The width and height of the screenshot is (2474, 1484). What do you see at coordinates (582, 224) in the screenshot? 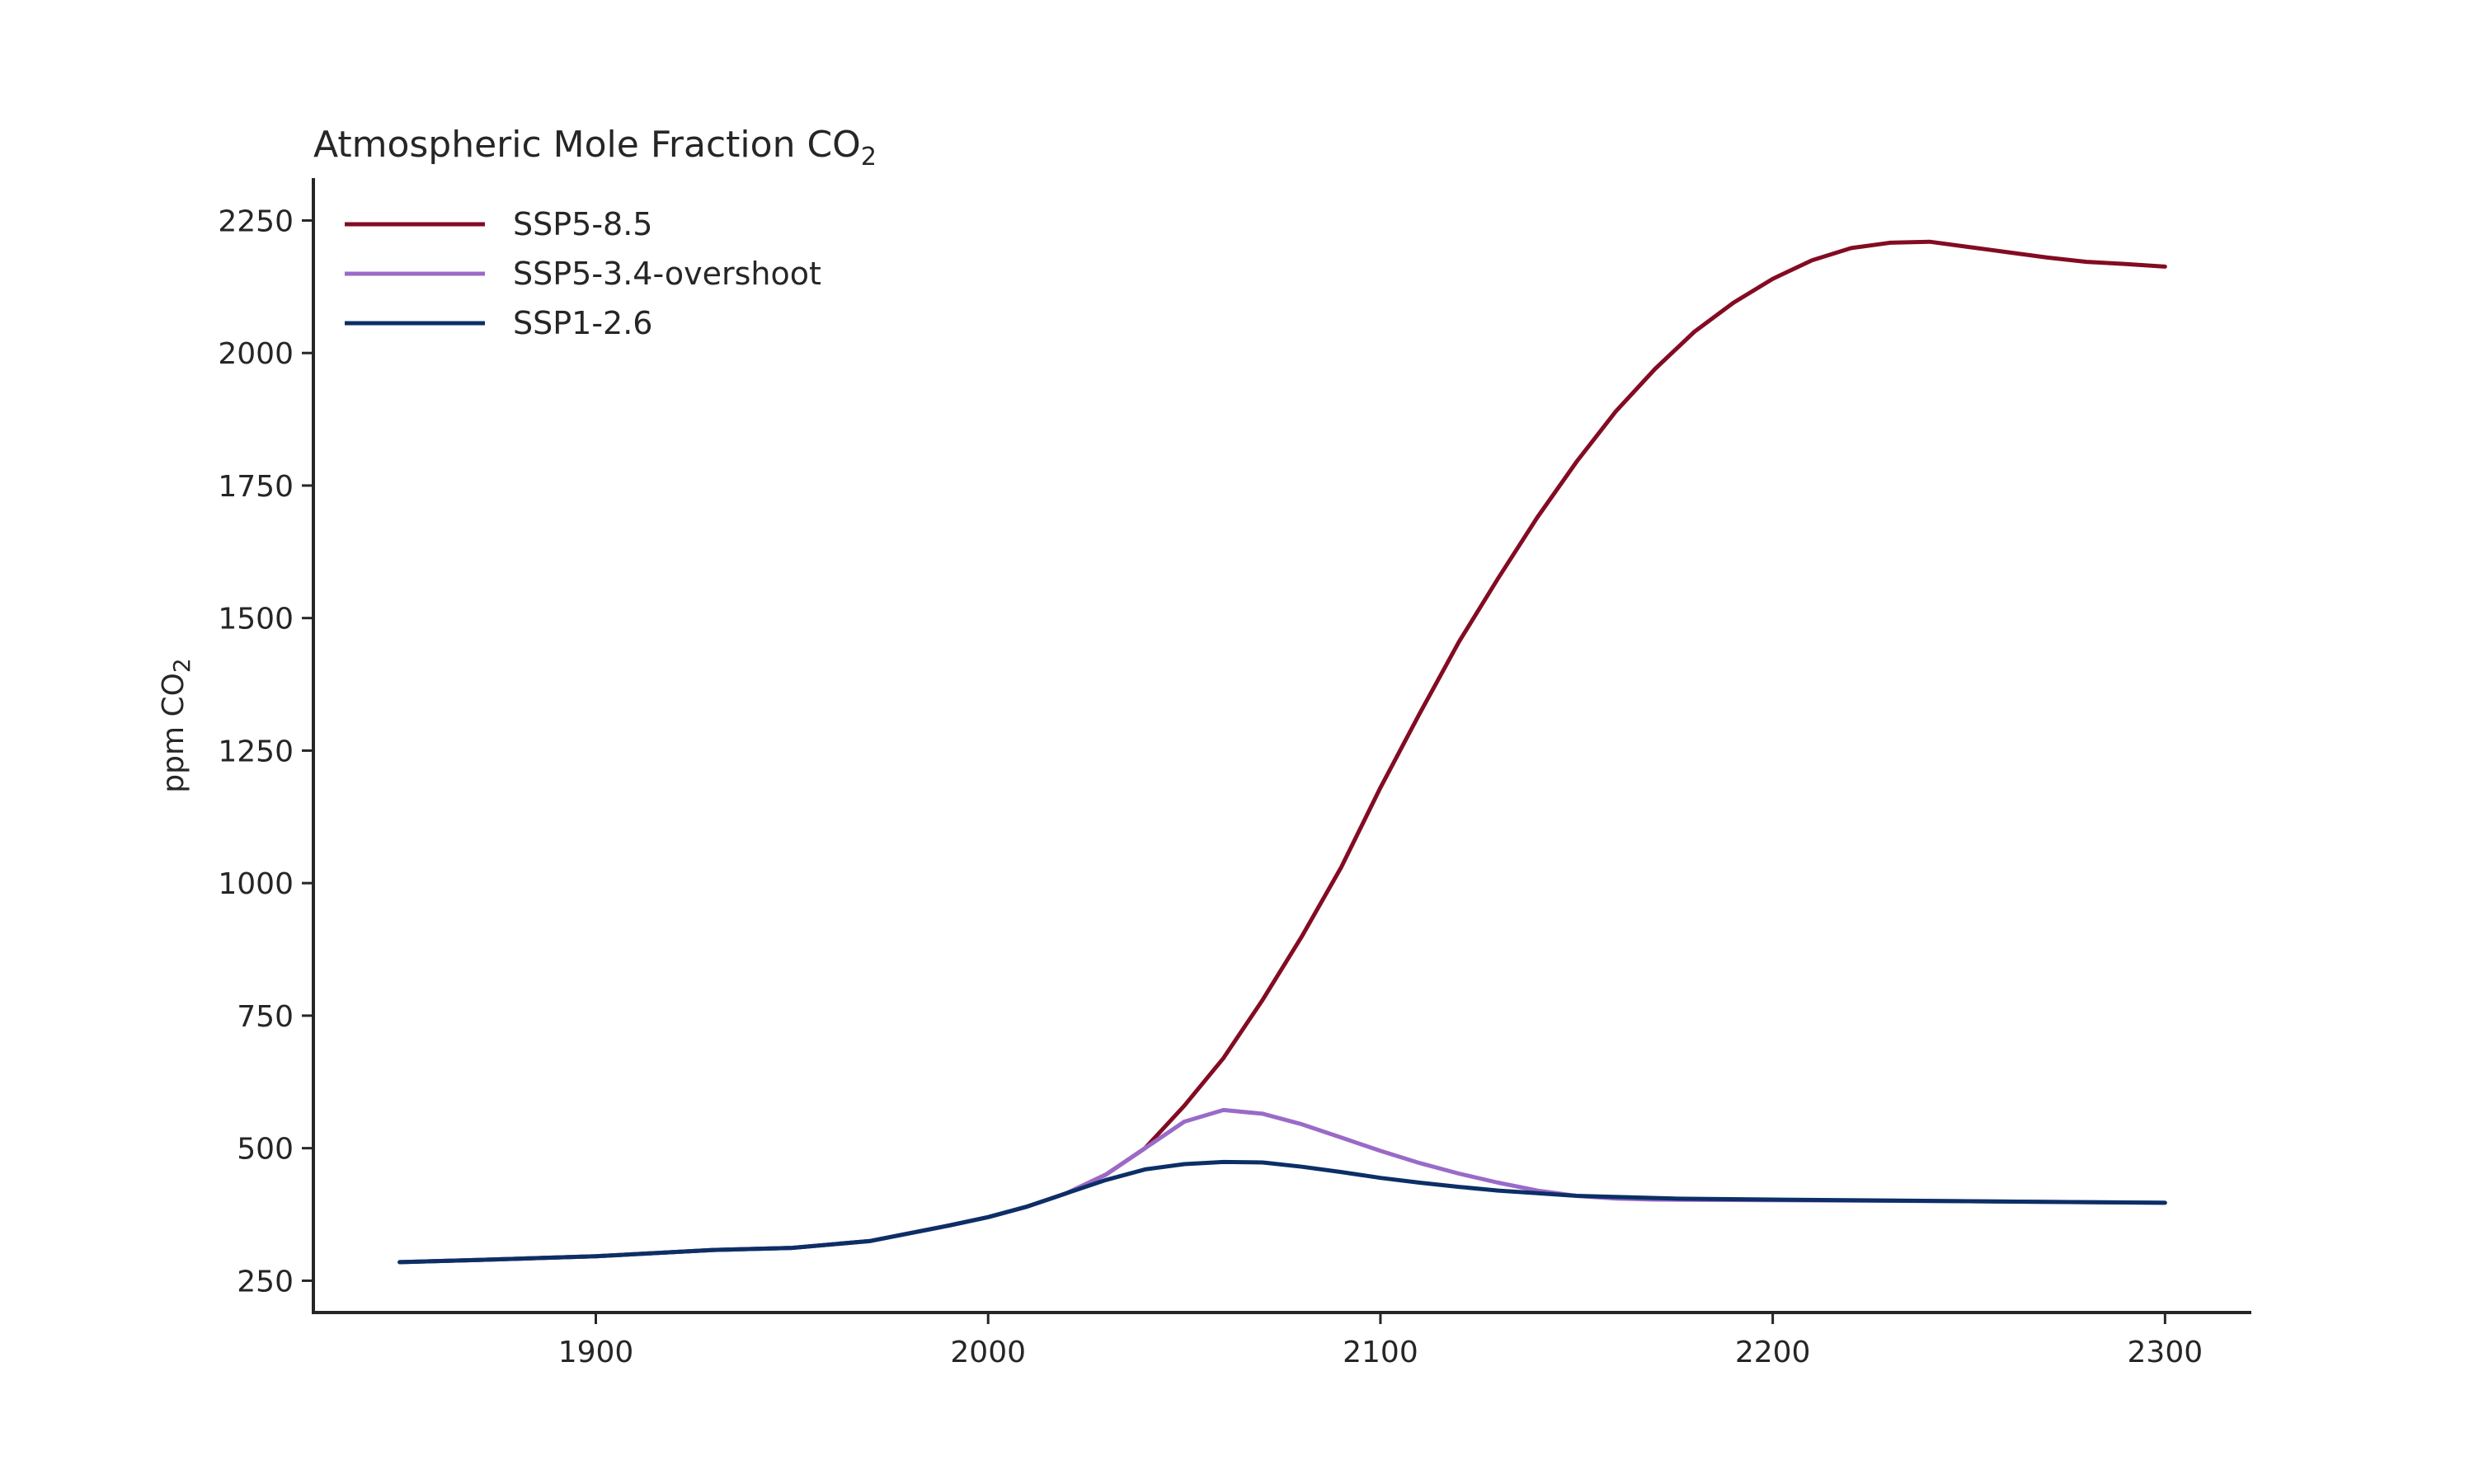
I see `legend-label-0: SSP5-8.5` at bounding box center [582, 224].